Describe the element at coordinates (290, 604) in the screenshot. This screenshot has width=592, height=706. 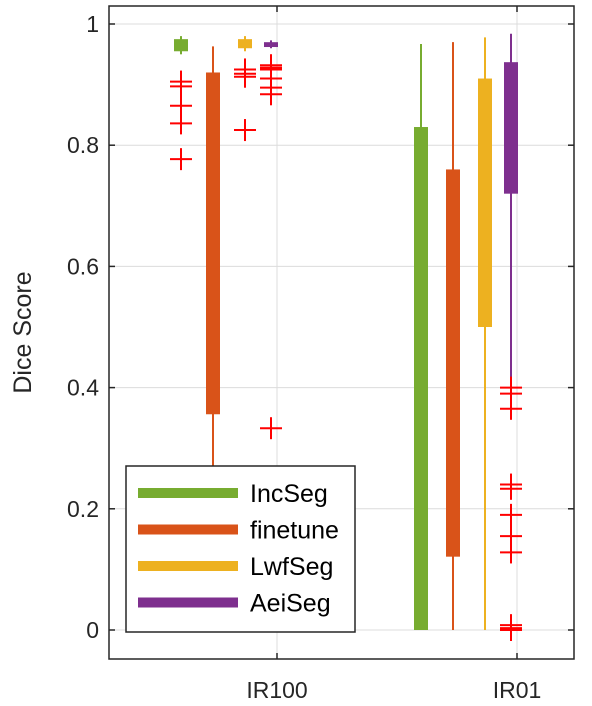
I see `legend-label: AeiSeg` at that location.